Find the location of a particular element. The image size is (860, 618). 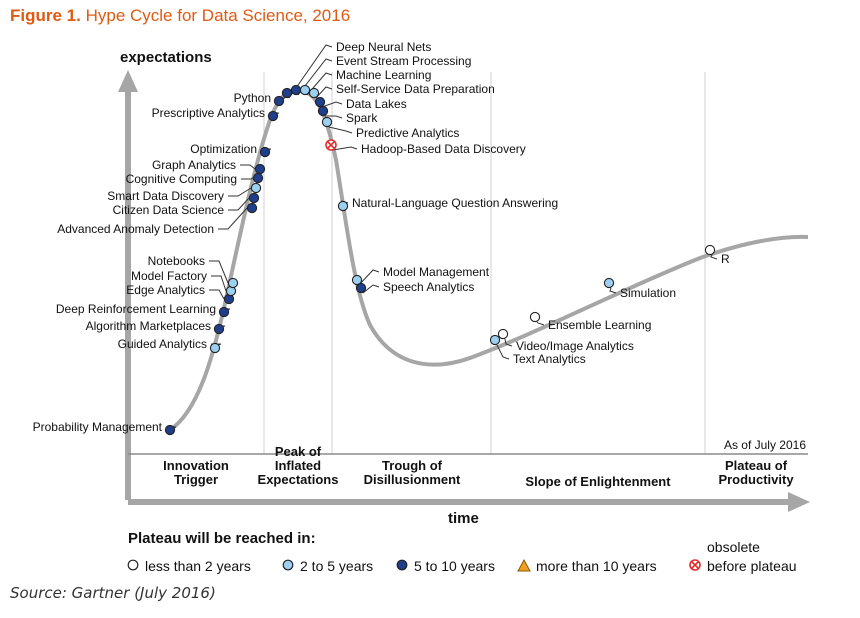

point-event-stream-processing is located at coordinates (296, 90).